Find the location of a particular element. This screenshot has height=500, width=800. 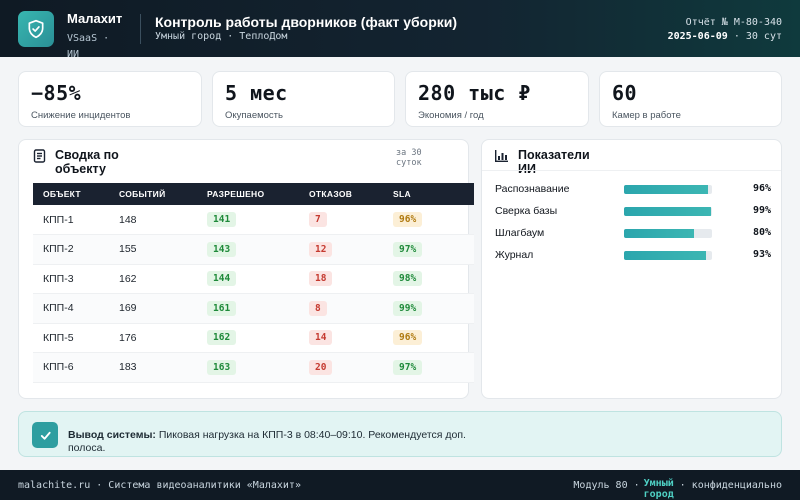

cell-events: 183 is located at coordinates (153, 367).